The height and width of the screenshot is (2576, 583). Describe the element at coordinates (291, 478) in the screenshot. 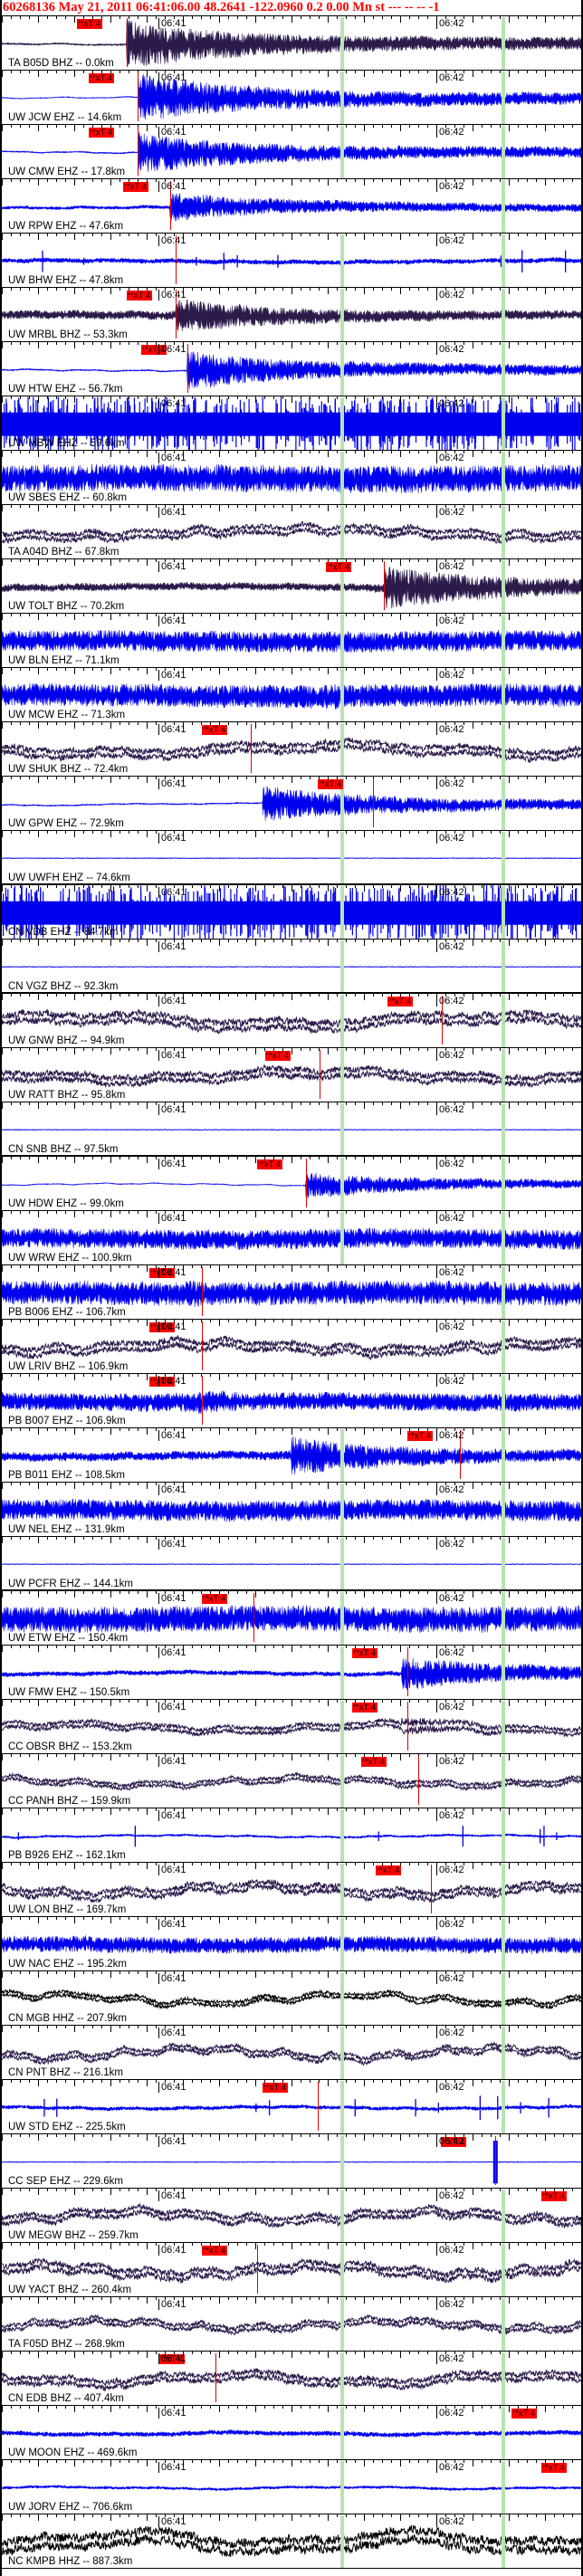

I see `trace-row: 06:41 06:42 UW SBES EHZ -- 60.8km` at that location.